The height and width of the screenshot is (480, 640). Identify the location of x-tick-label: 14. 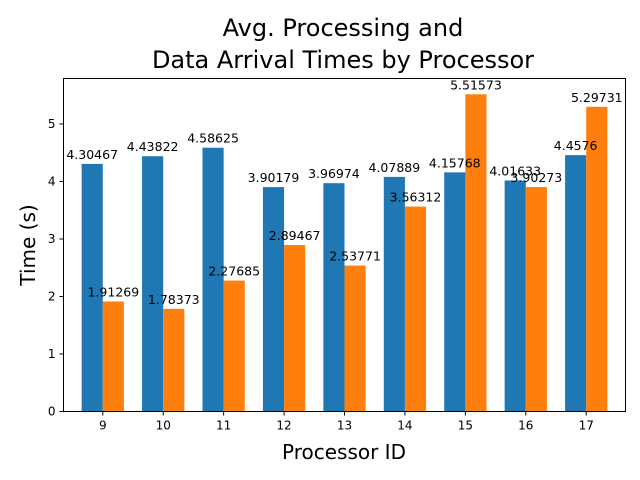
(404, 426).